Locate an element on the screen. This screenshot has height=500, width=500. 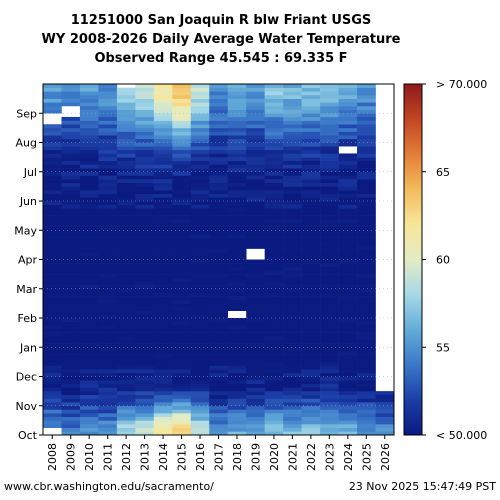
title-line-3: Observed Range 45.545 : 69.335 F is located at coordinates (220, 58).